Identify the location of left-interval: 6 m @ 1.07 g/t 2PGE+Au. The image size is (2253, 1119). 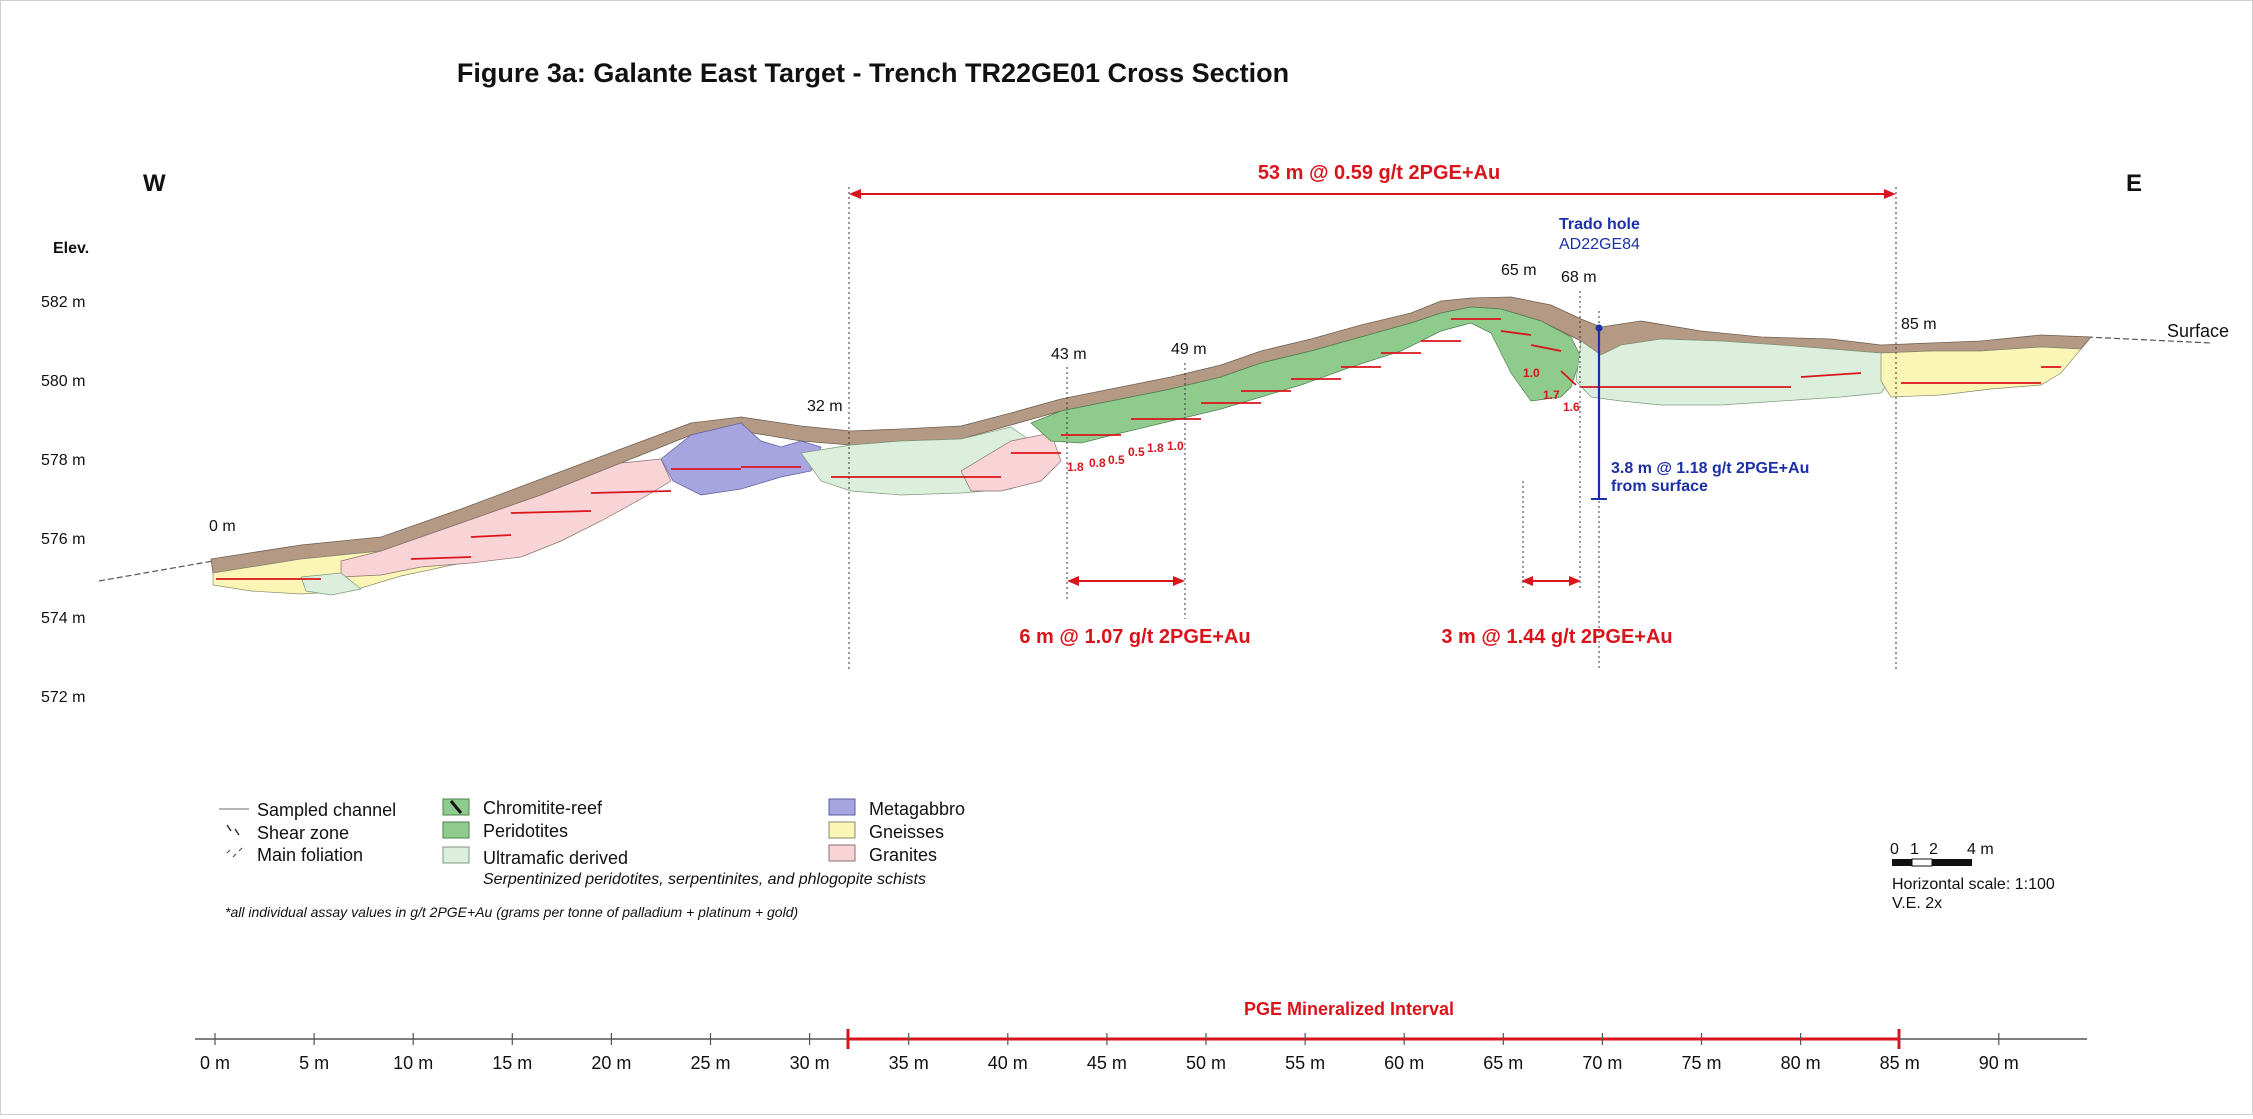
(1135, 612).